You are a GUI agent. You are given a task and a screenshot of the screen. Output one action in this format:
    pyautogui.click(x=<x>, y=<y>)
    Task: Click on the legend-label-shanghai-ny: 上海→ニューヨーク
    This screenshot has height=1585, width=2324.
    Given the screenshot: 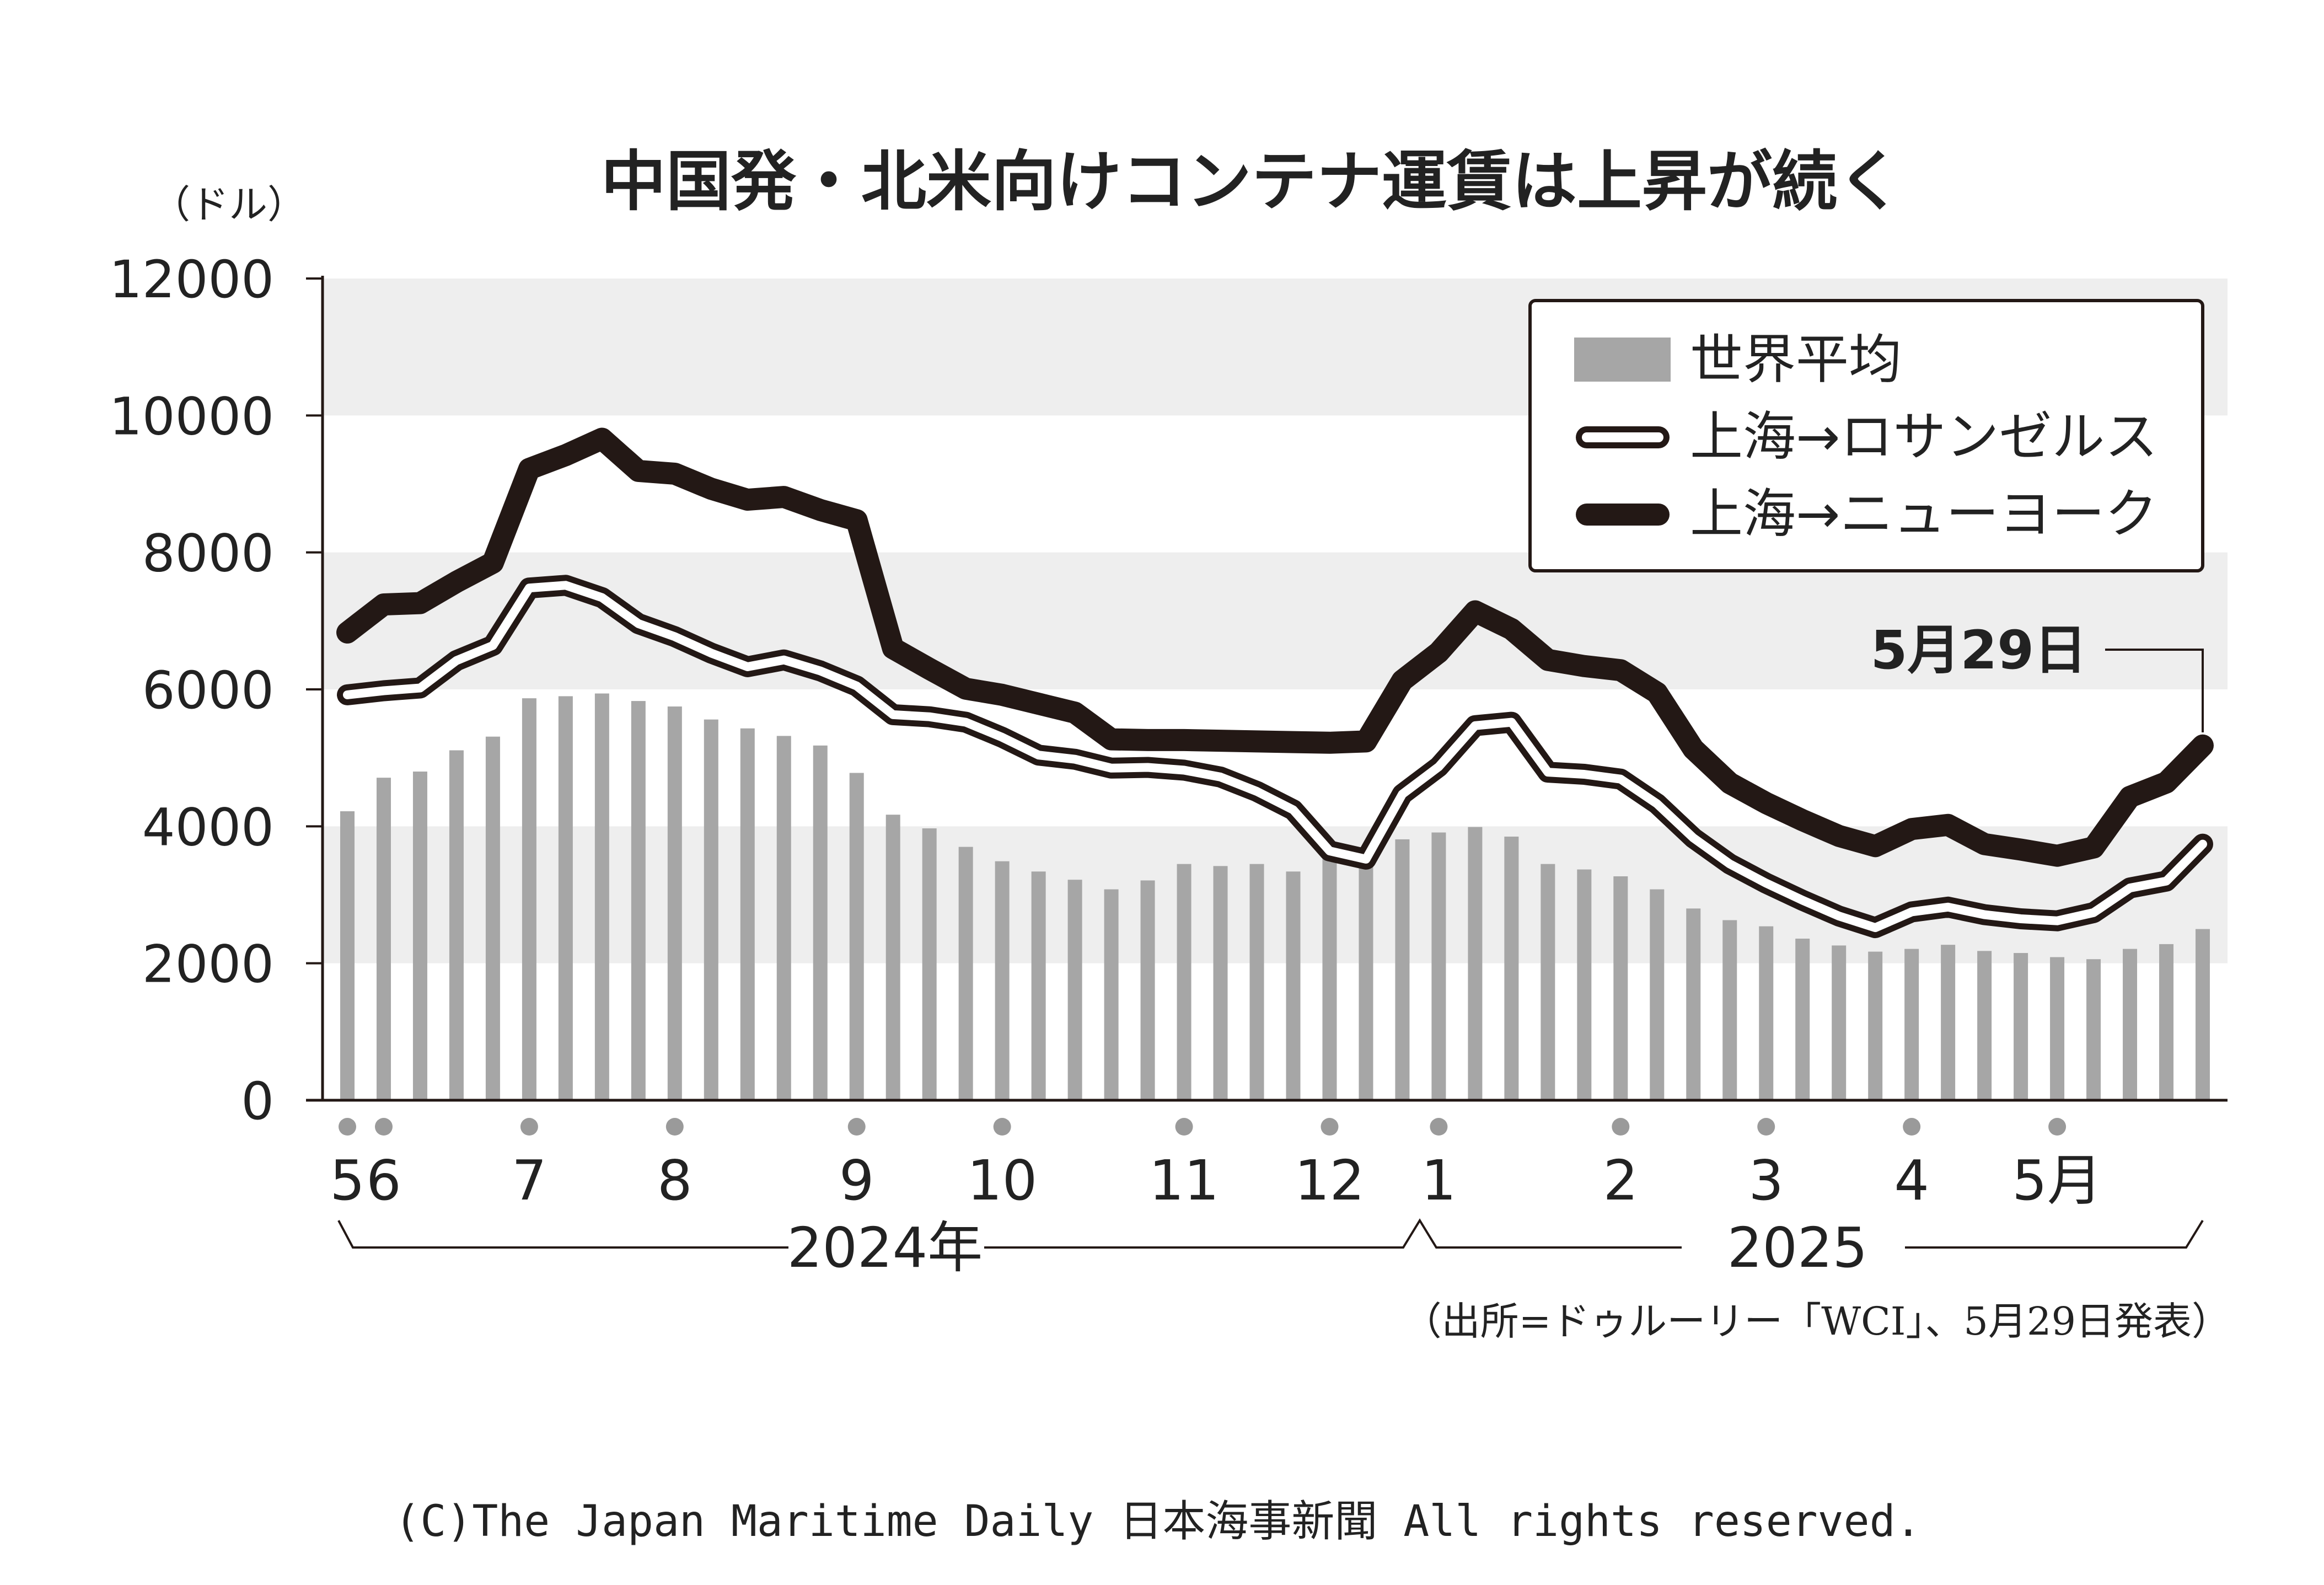 What is the action you would take?
    pyautogui.click(x=1923, y=514)
    